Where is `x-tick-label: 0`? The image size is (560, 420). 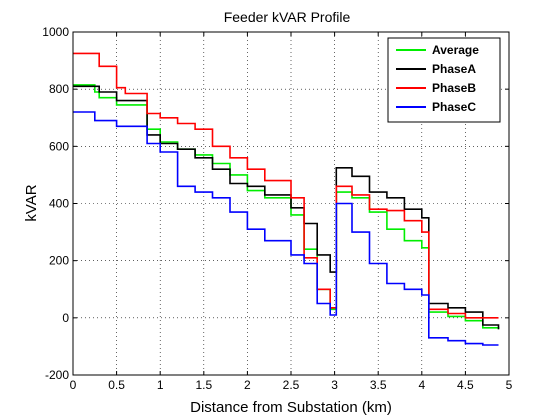 x-tick-label: 0 is located at coordinates (73, 385).